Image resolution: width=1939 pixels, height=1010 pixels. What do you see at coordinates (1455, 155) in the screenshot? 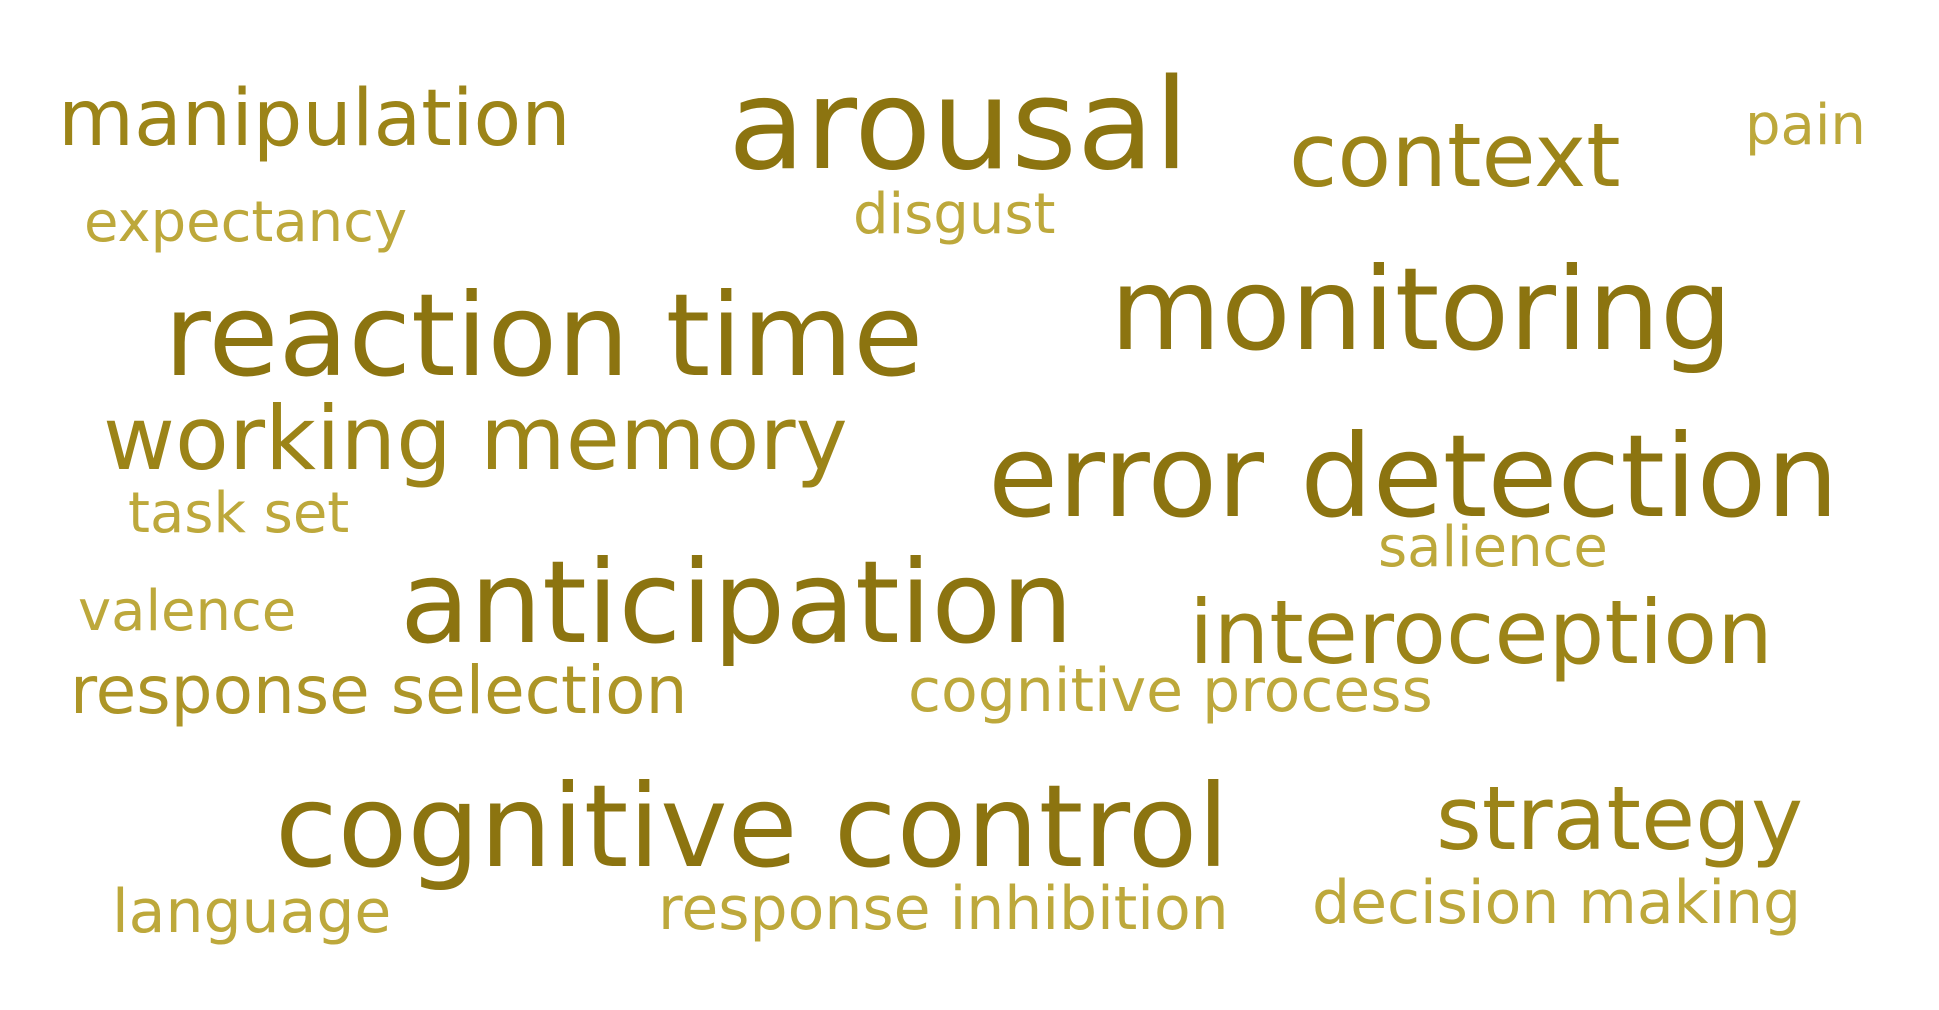
I see `word-context: context` at bounding box center [1455, 155].